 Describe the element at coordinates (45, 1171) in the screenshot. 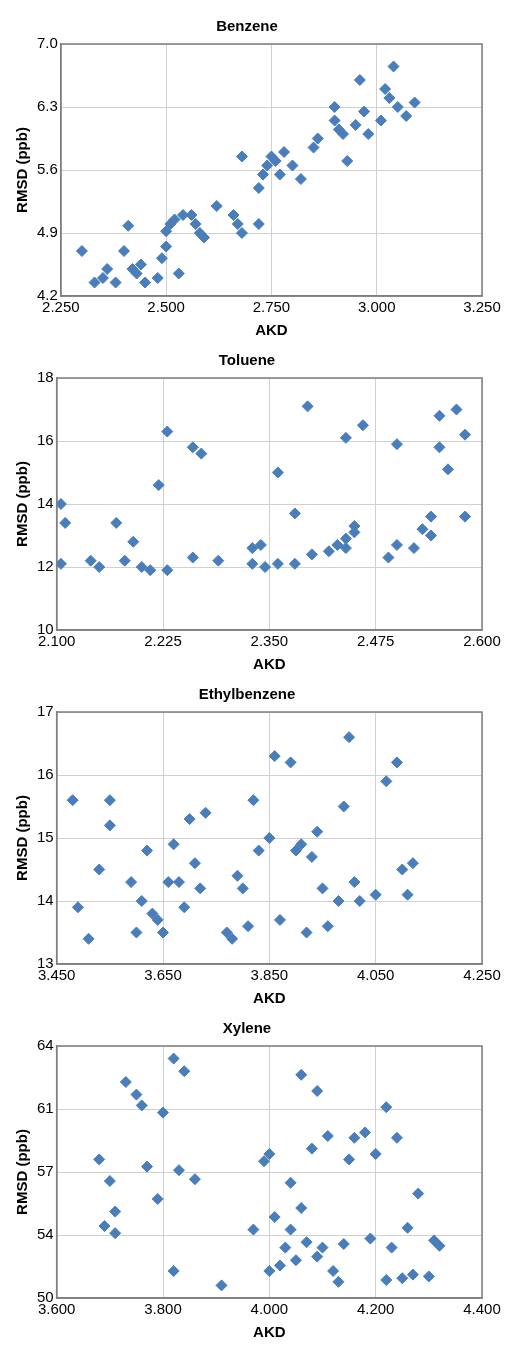

I see `y-tick-label: 57` at that location.